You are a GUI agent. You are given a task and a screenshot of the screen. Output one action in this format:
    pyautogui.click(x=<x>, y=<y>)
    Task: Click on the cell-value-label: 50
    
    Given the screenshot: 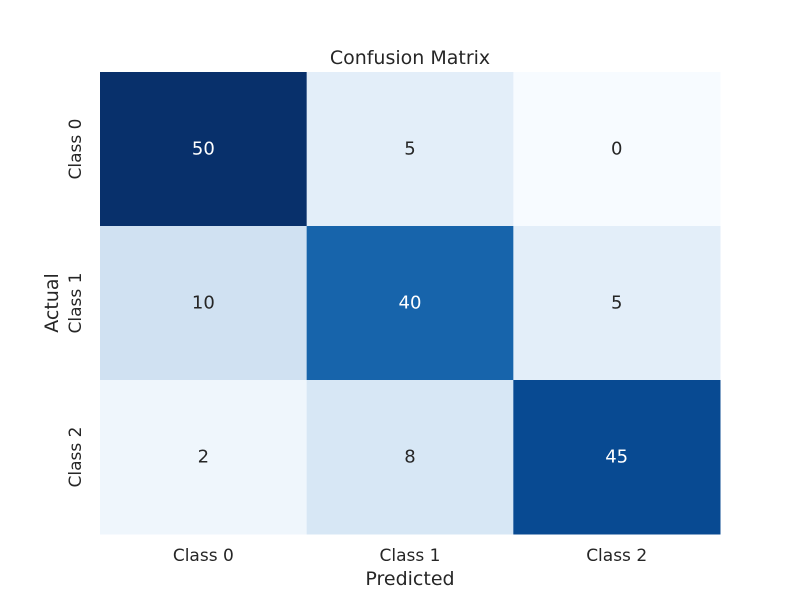 What is the action you would take?
    pyautogui.click(x=203, y=149)
    